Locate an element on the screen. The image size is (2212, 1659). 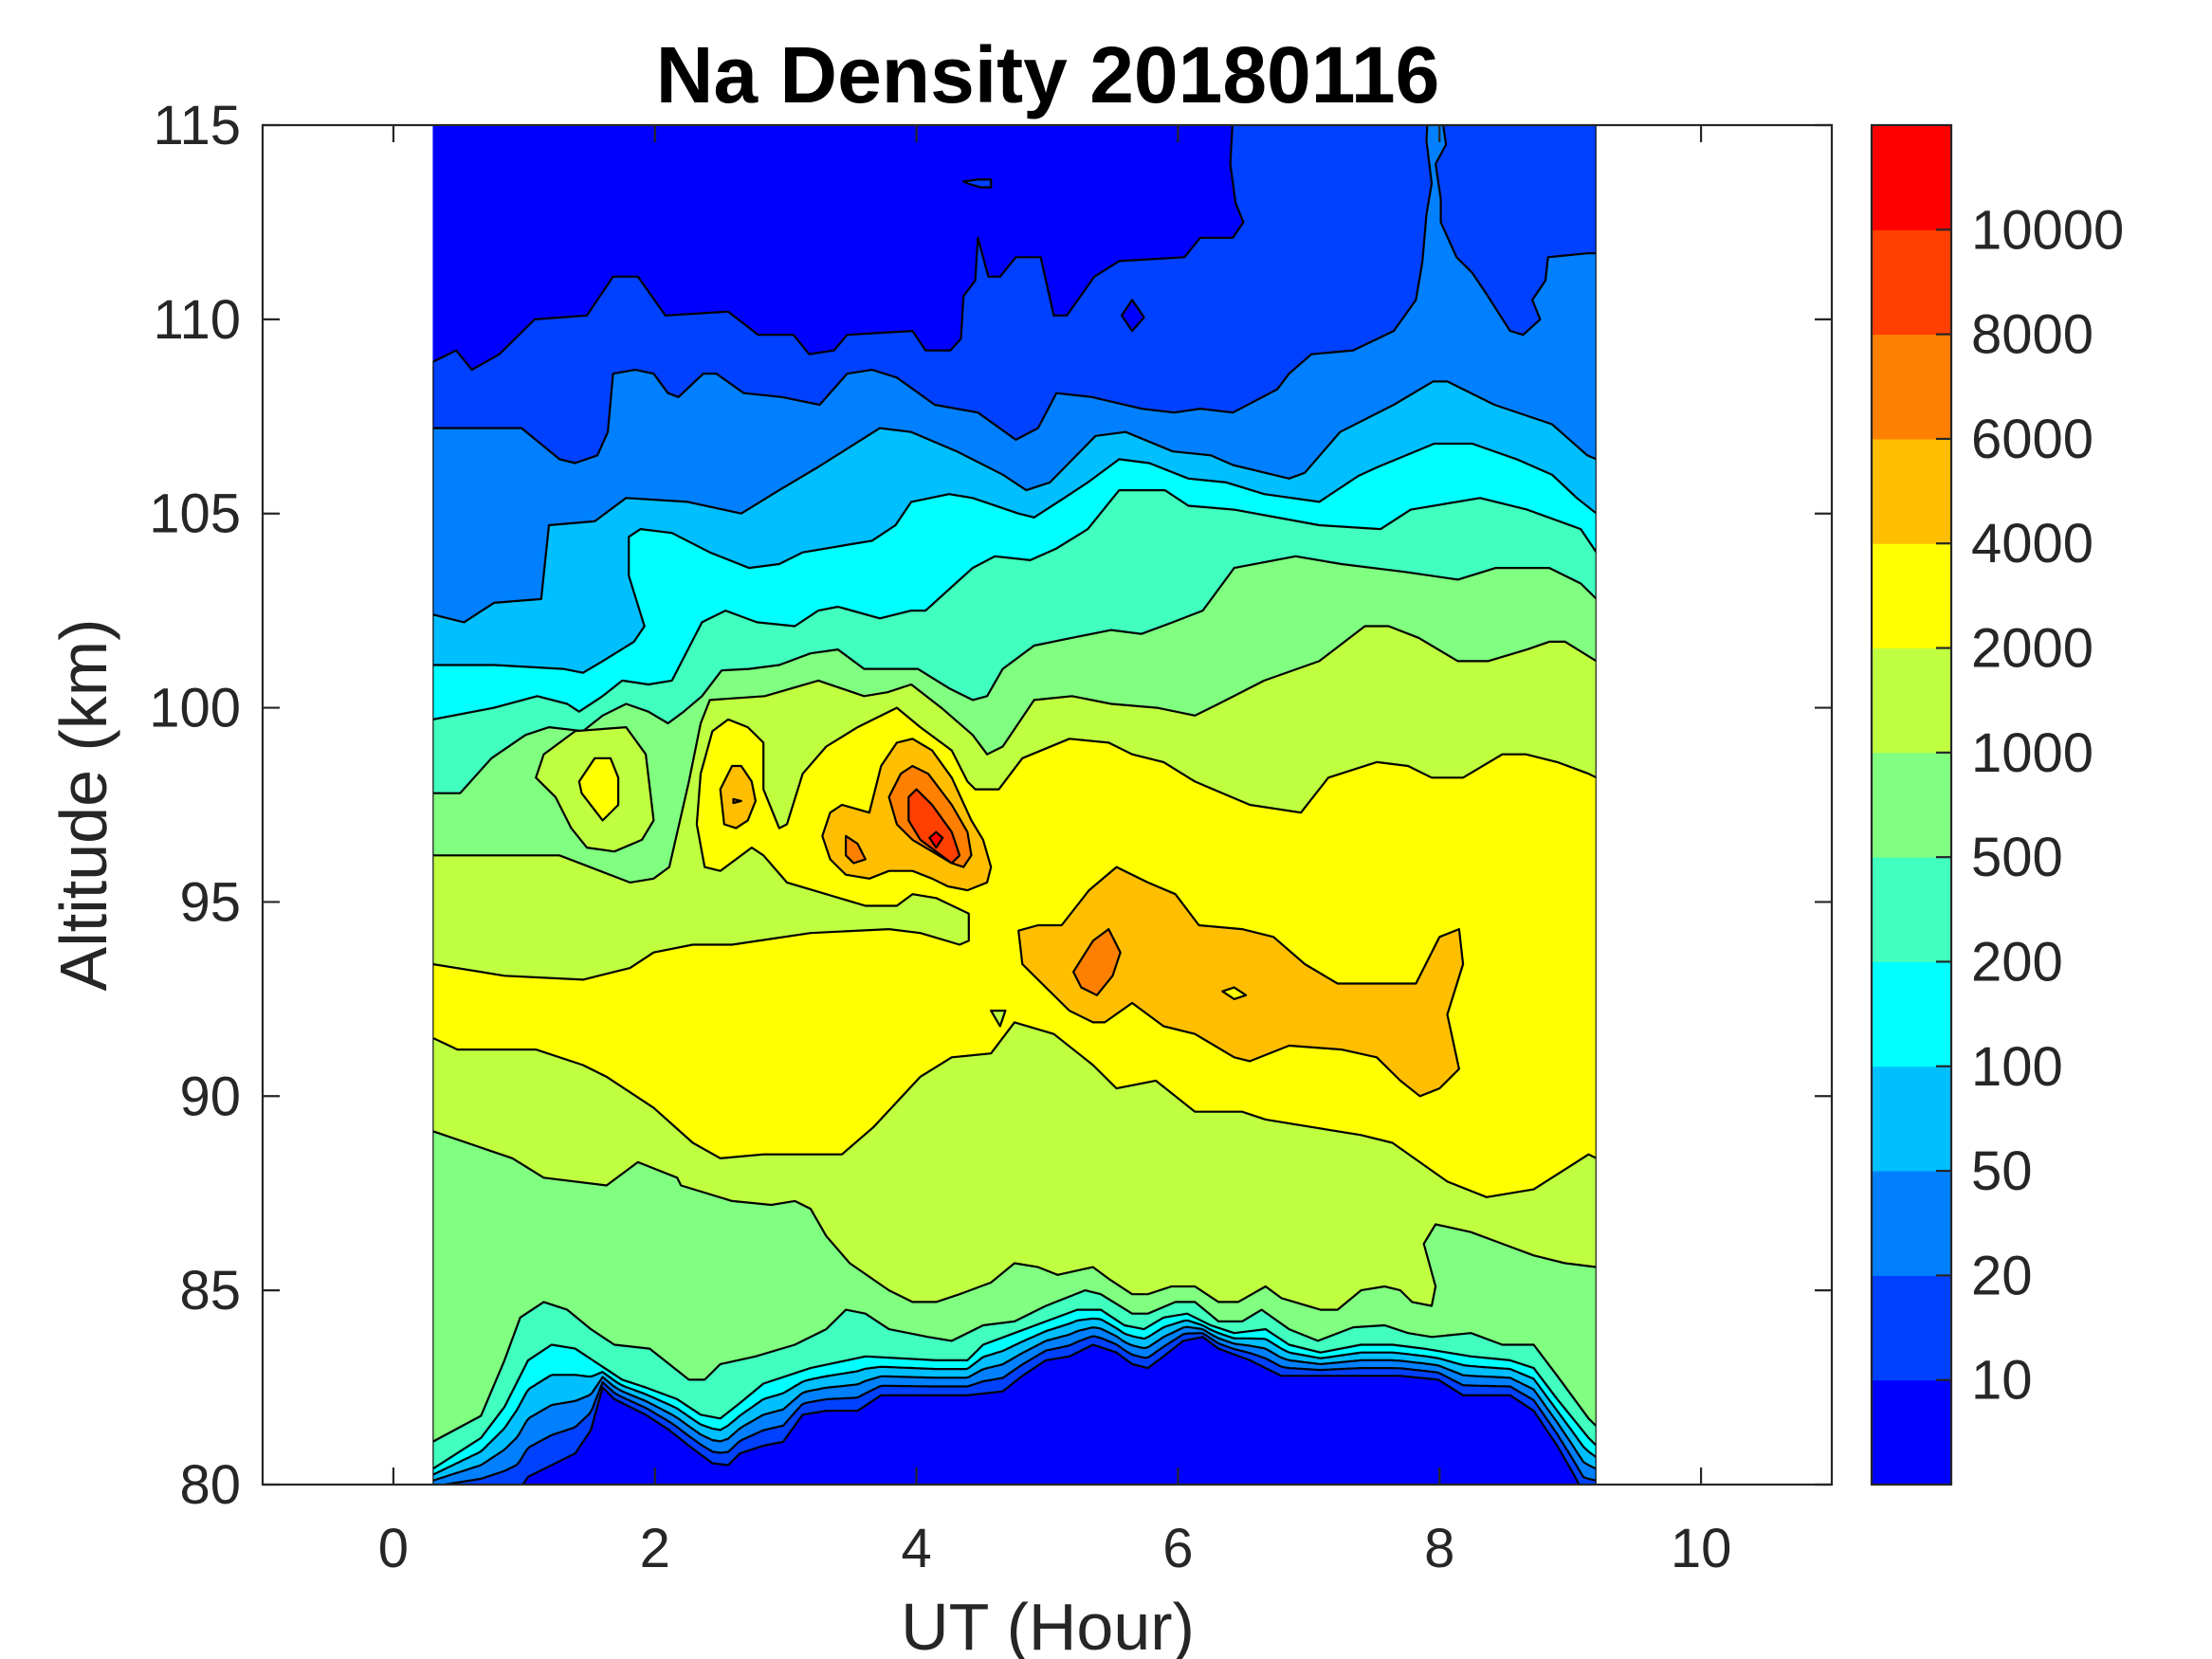
no-data-left is located at coordinates (348, 805).